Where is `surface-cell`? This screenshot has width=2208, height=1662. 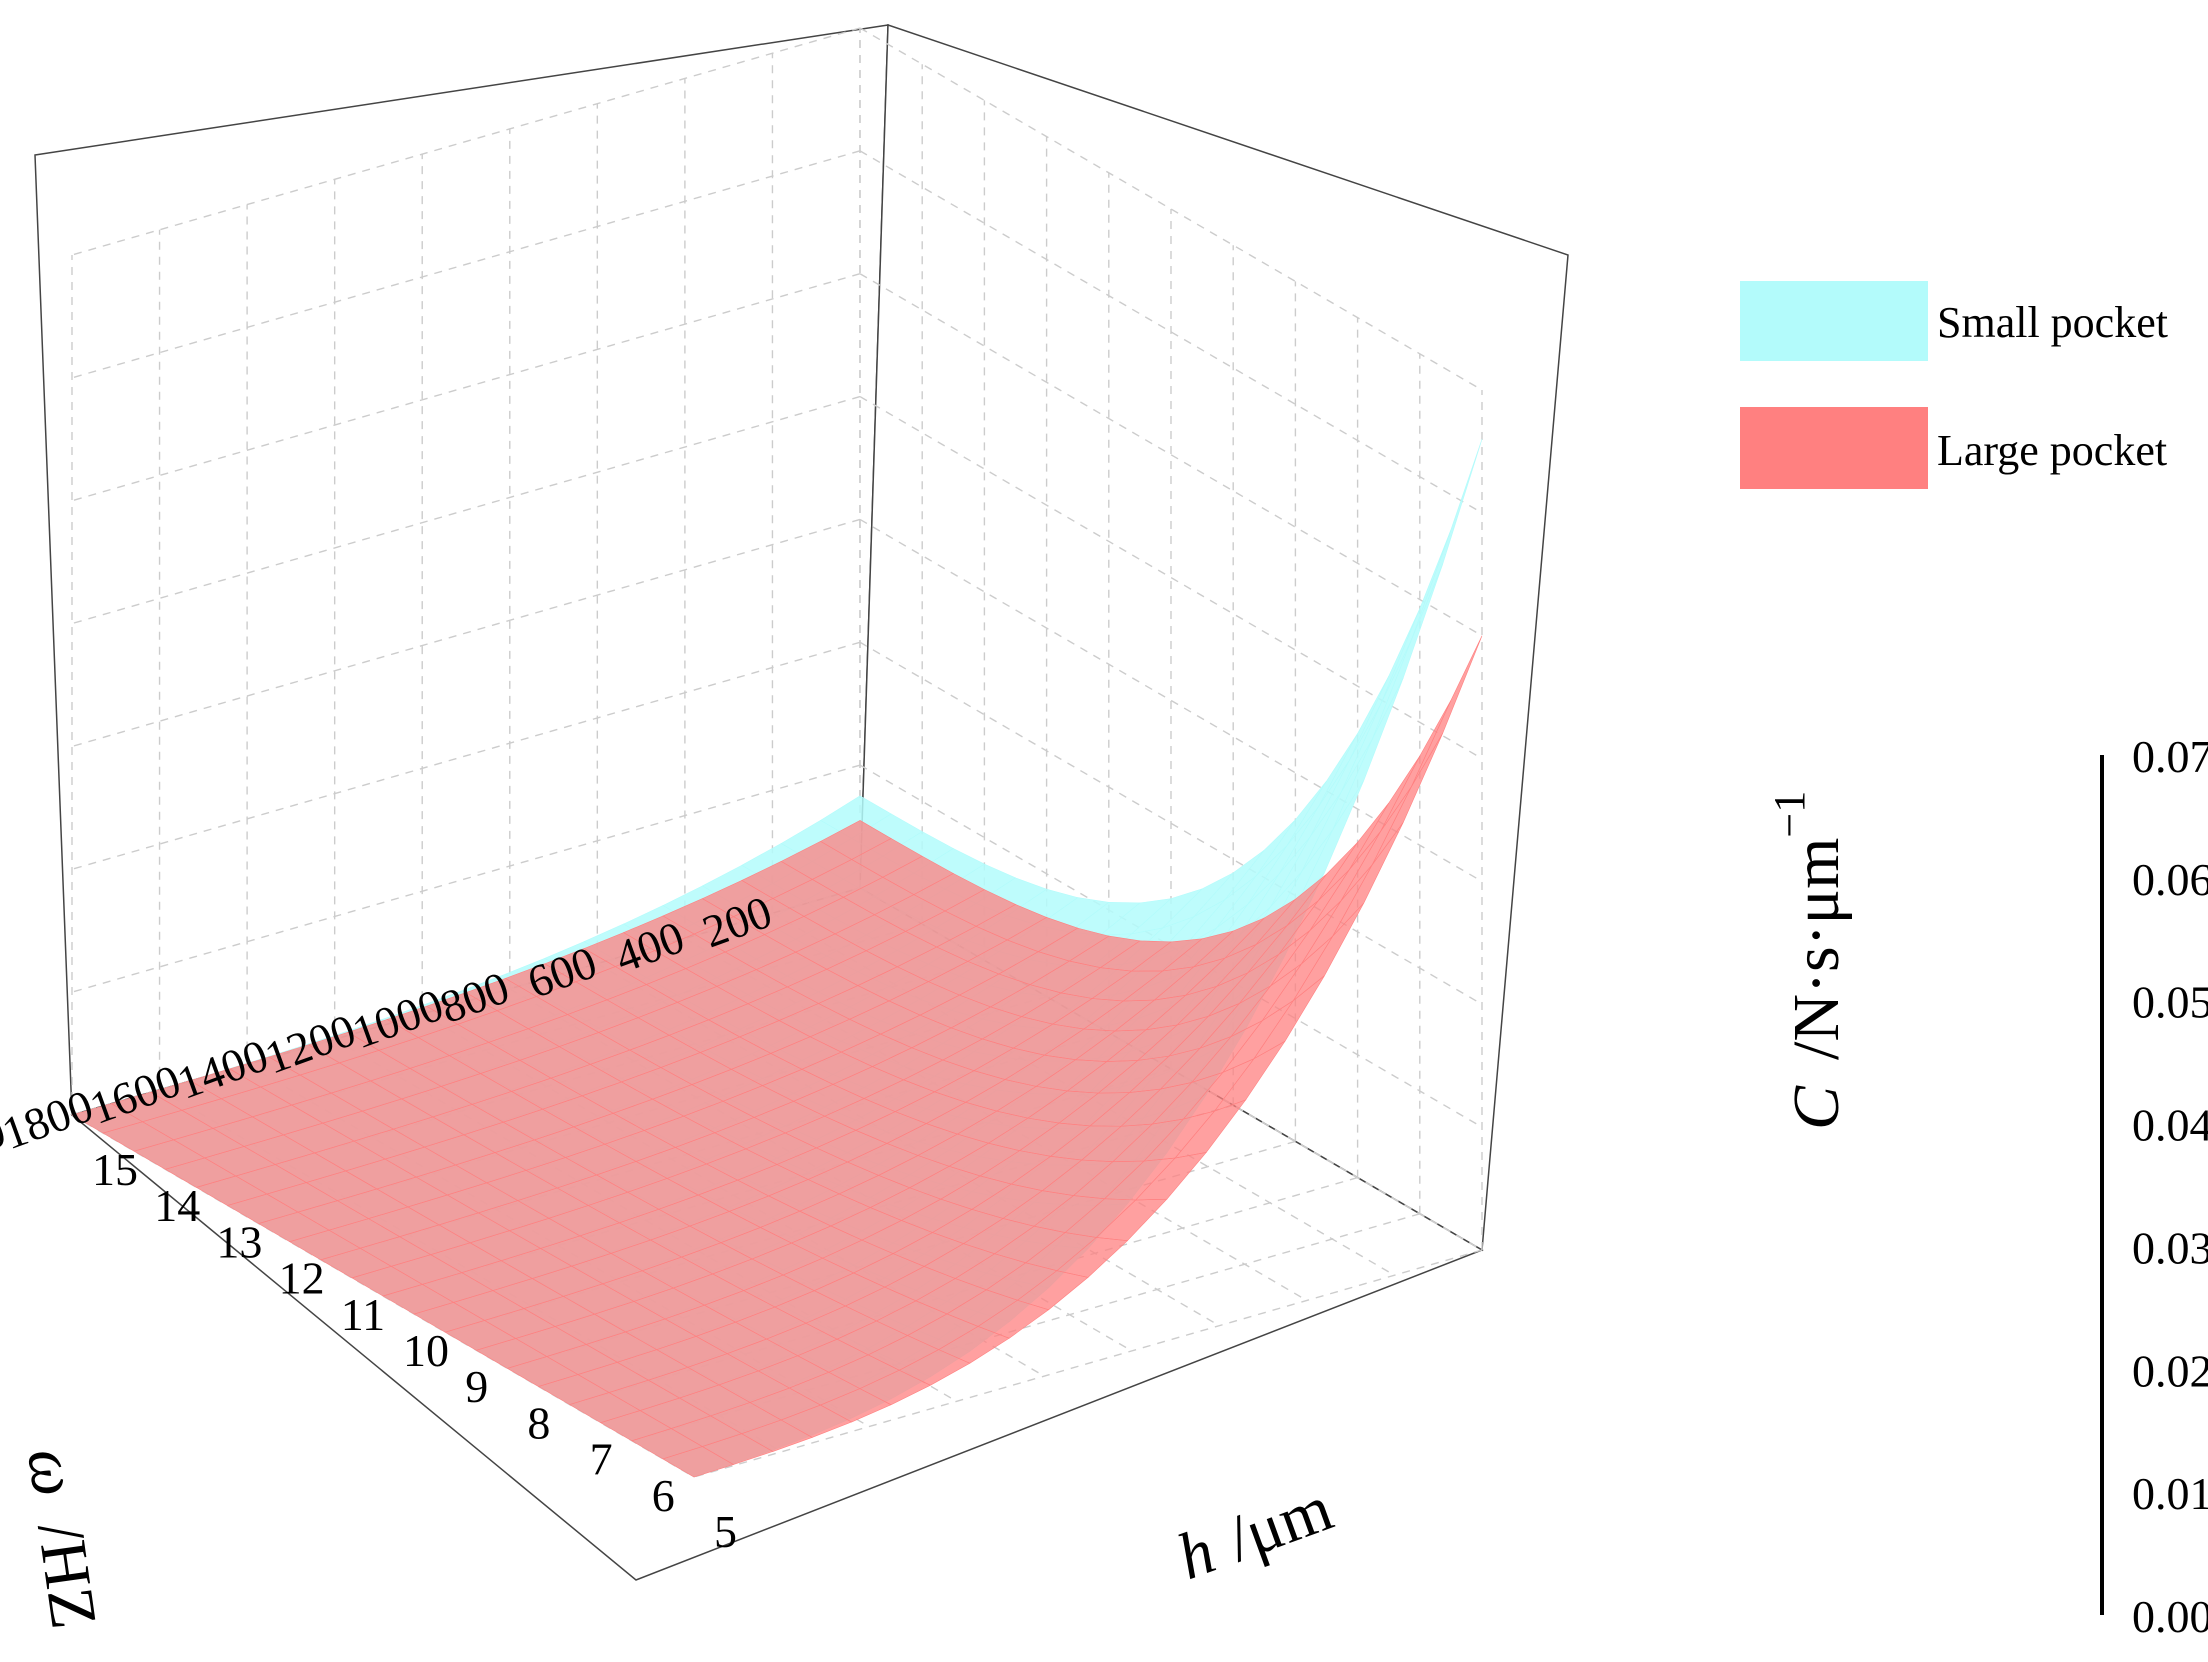 surface-cell is located at coordinates (698, 1462).